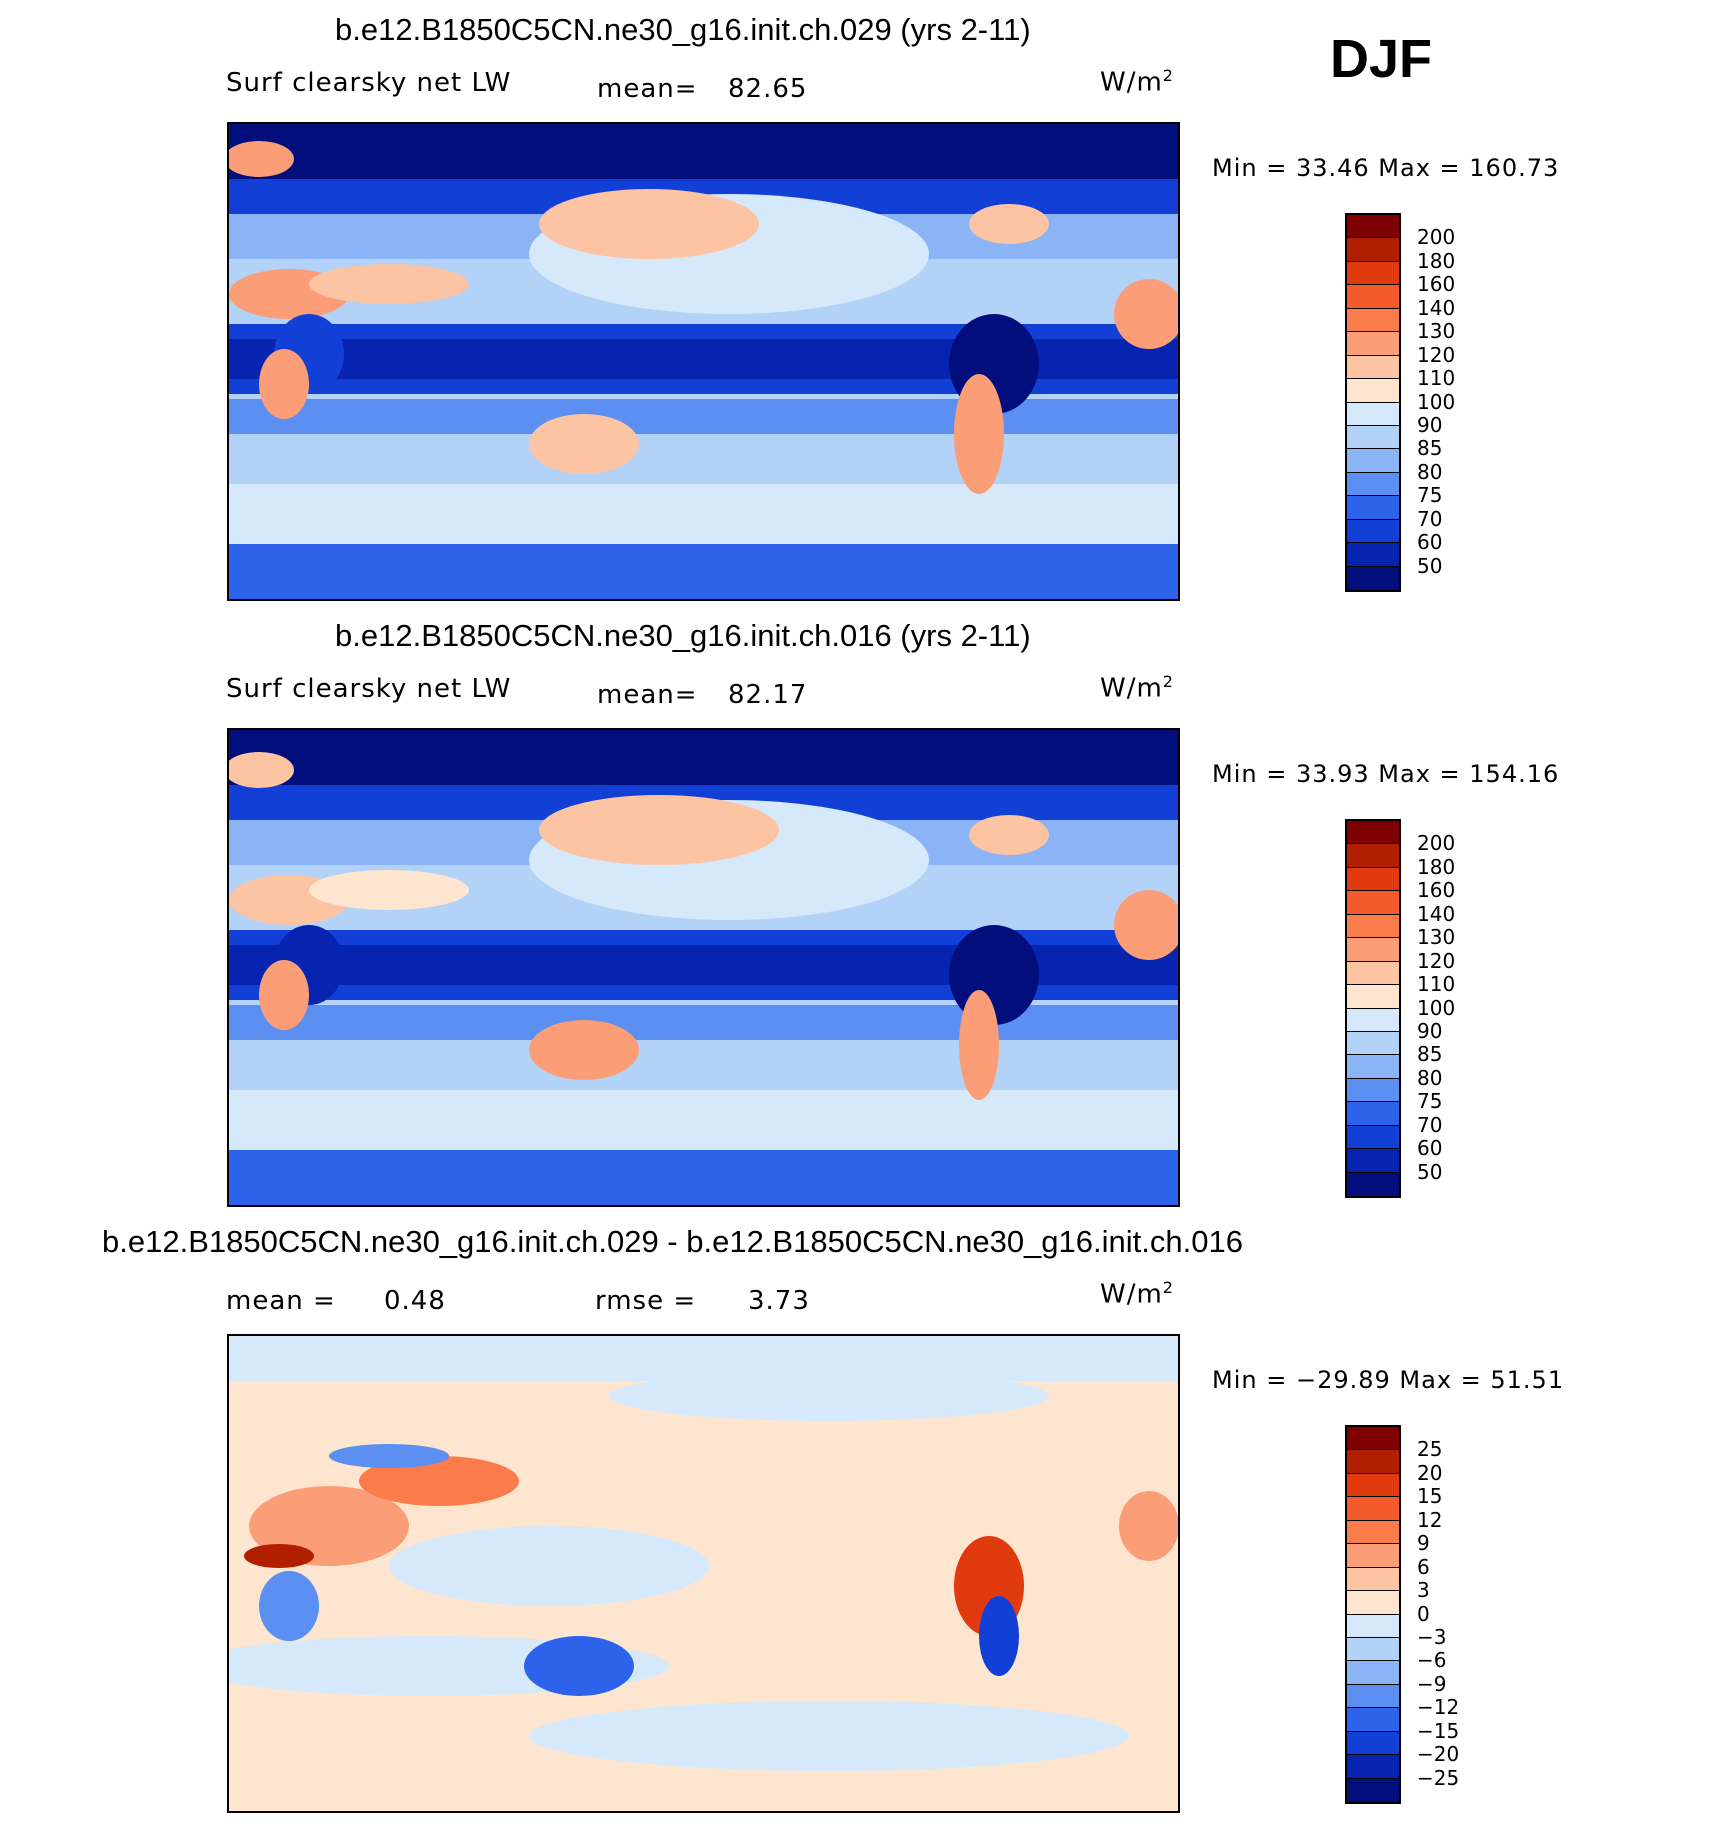 This screenshot has height=1836, width=1710. What do you see at coordinates (1438, 1730) in the screenshot?
I see `colorbar-tick-label: −15` at bounding box center [1438, 1730].